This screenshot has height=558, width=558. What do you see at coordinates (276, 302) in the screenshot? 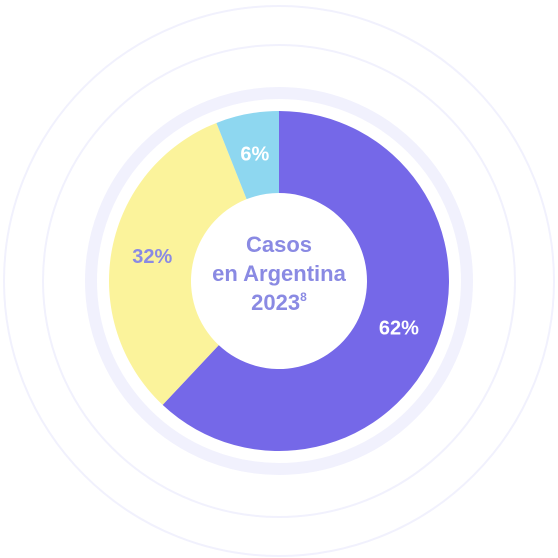
I see `chart-title-year: 2023` at bounding box center [276, 302].